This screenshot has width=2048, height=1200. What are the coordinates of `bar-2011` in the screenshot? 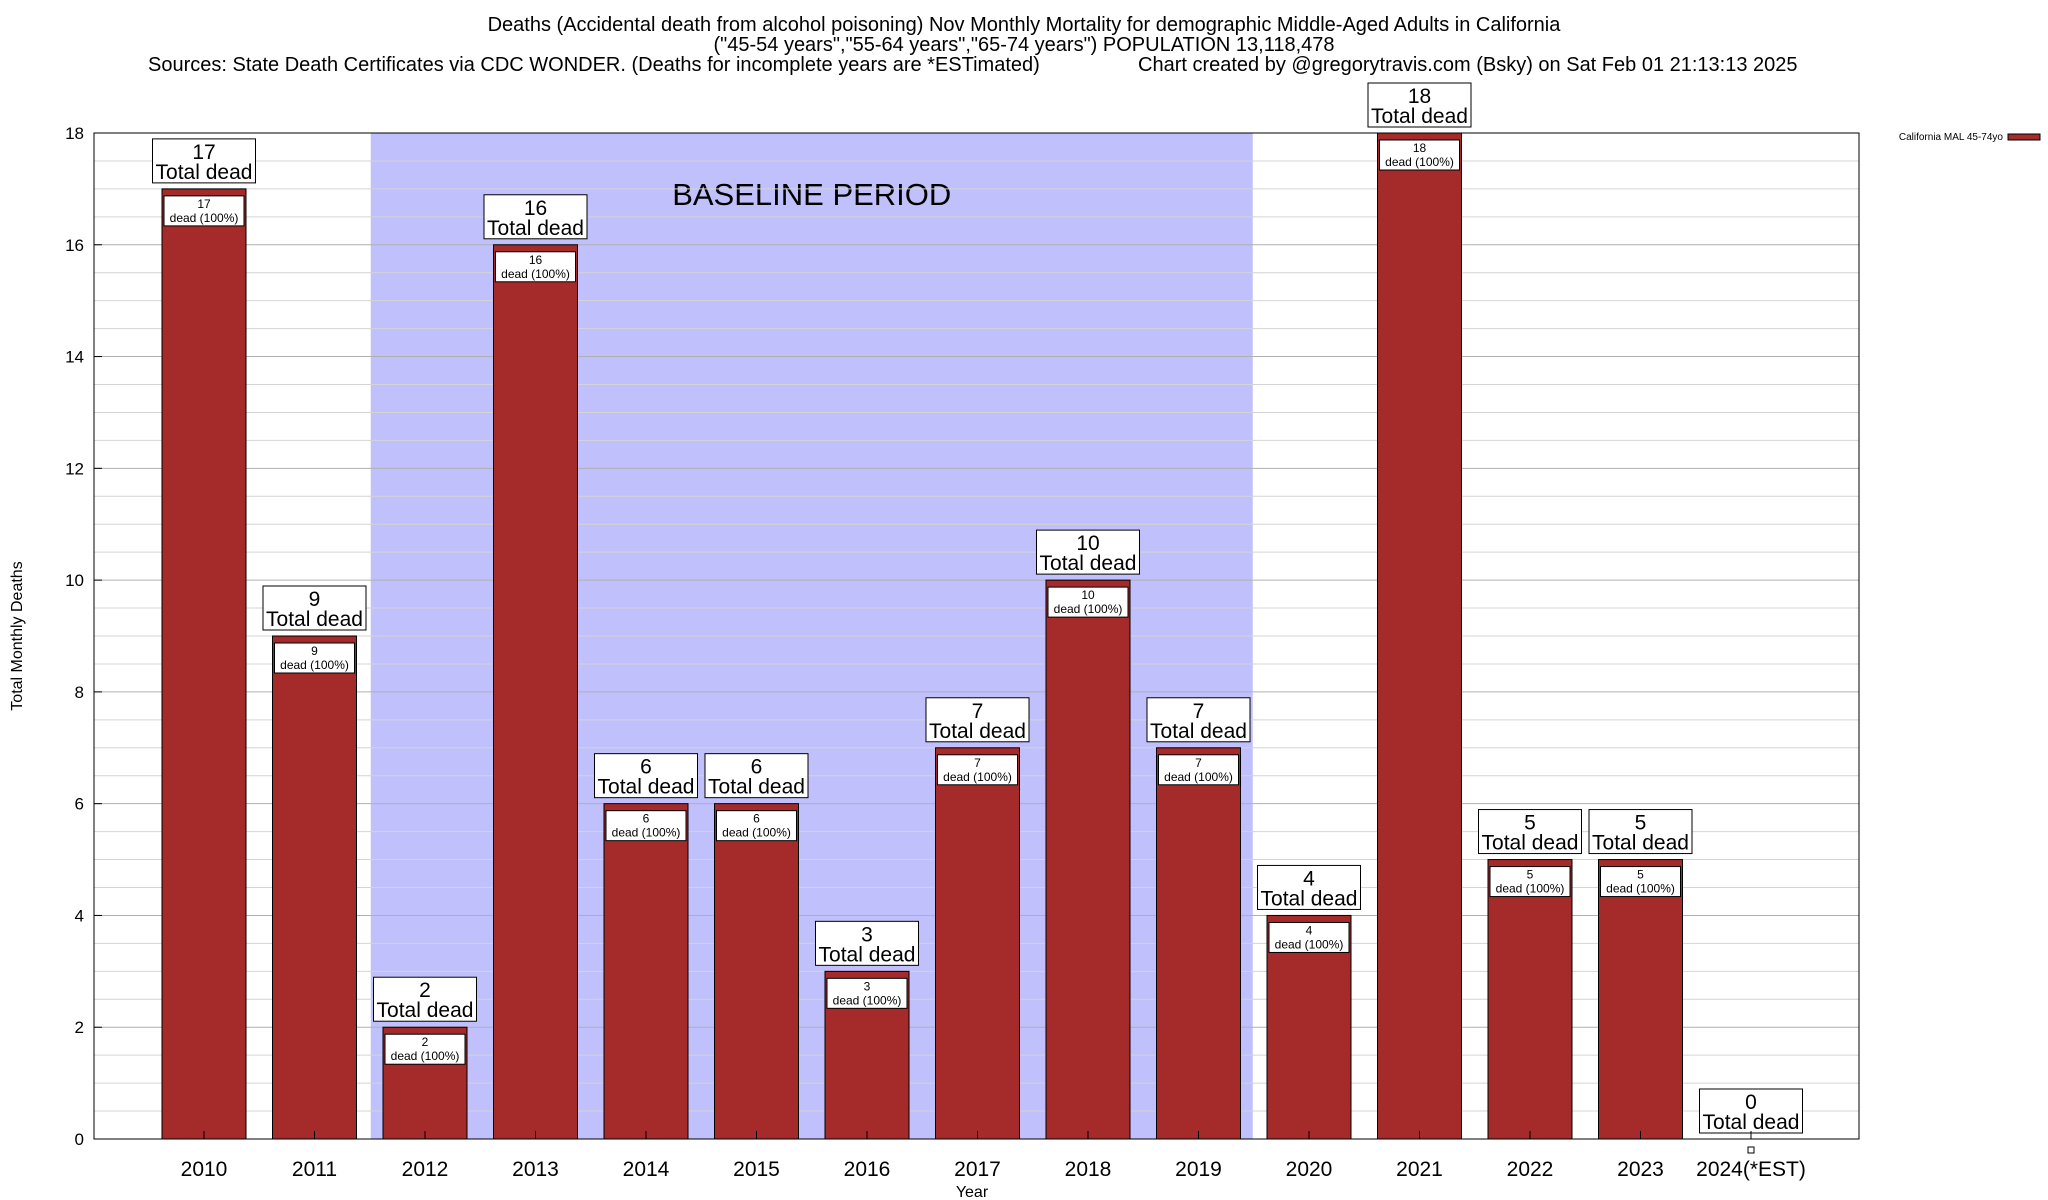 It's located at (314, 887).